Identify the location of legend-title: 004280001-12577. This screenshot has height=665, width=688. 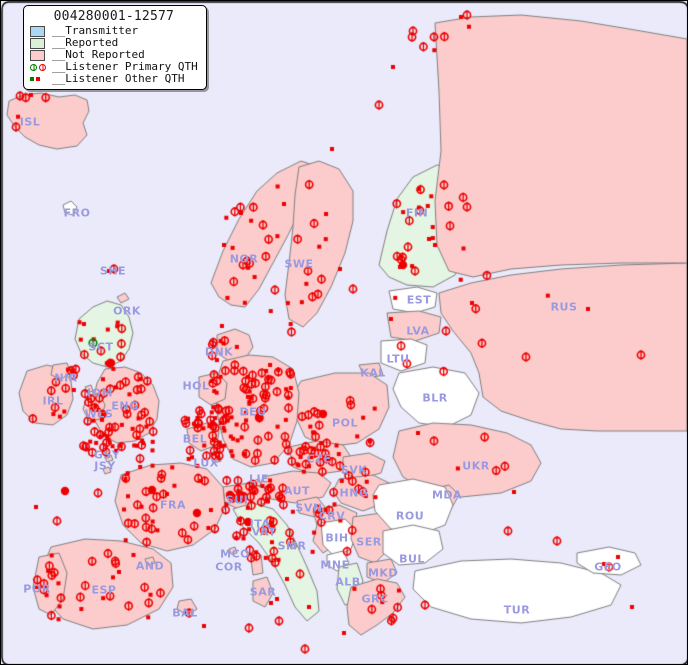
(114, 16).